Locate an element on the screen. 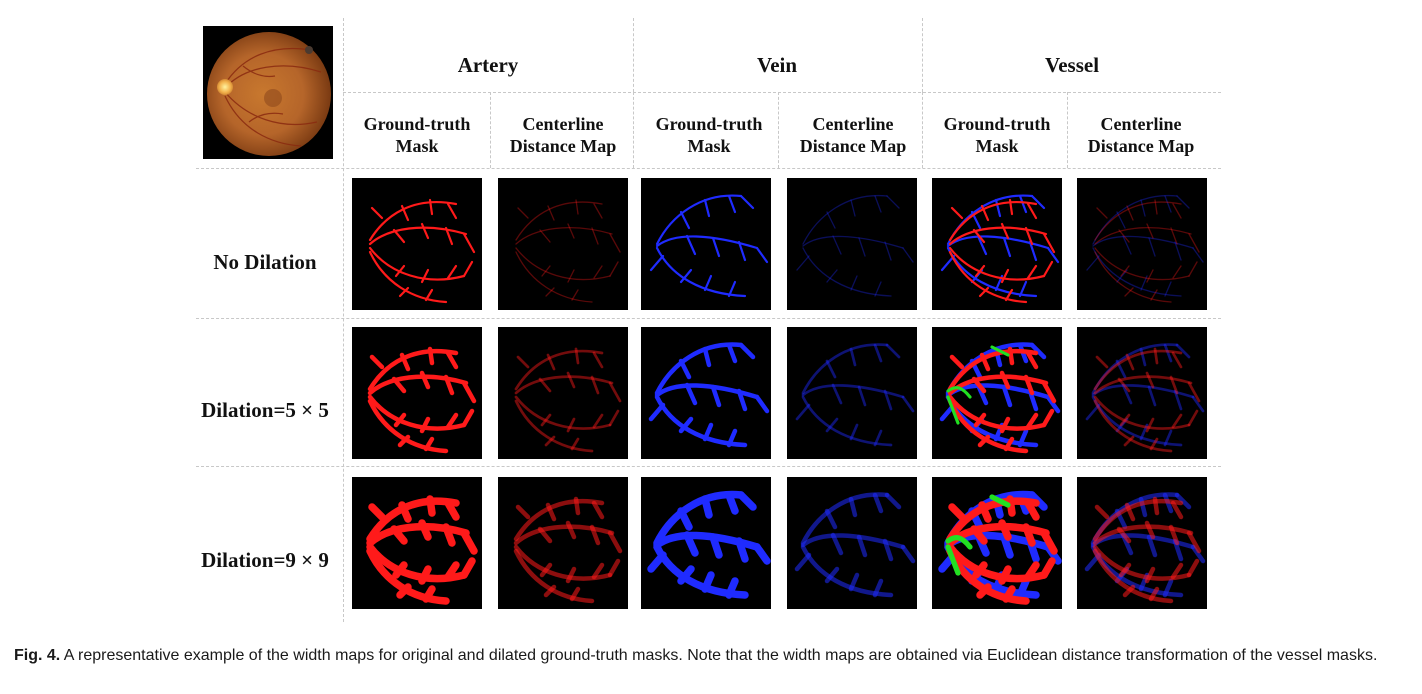  tile-vein-mask-no-dilation is located at coordinates (706, 244).